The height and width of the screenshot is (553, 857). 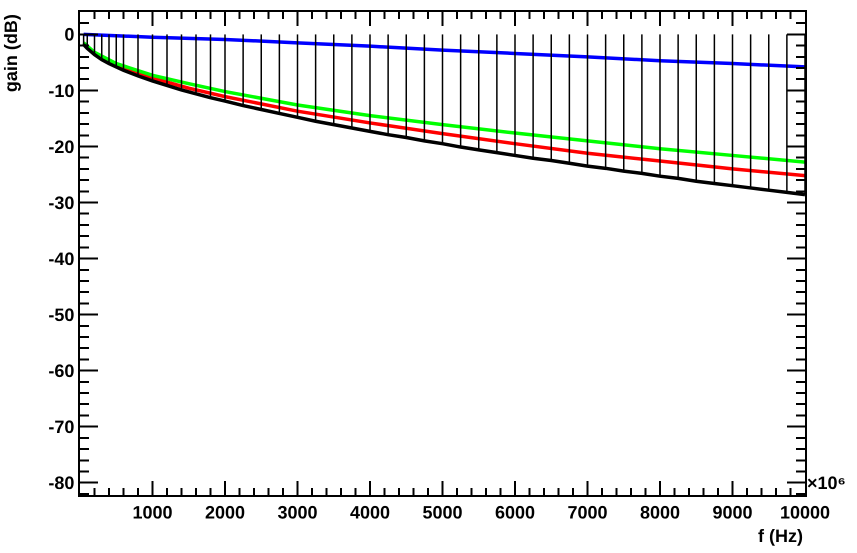 What do you see at coordinates (225, 512) in the screenshot?
I see `x-tick-label: 2000` at bounding box center [225, 512].